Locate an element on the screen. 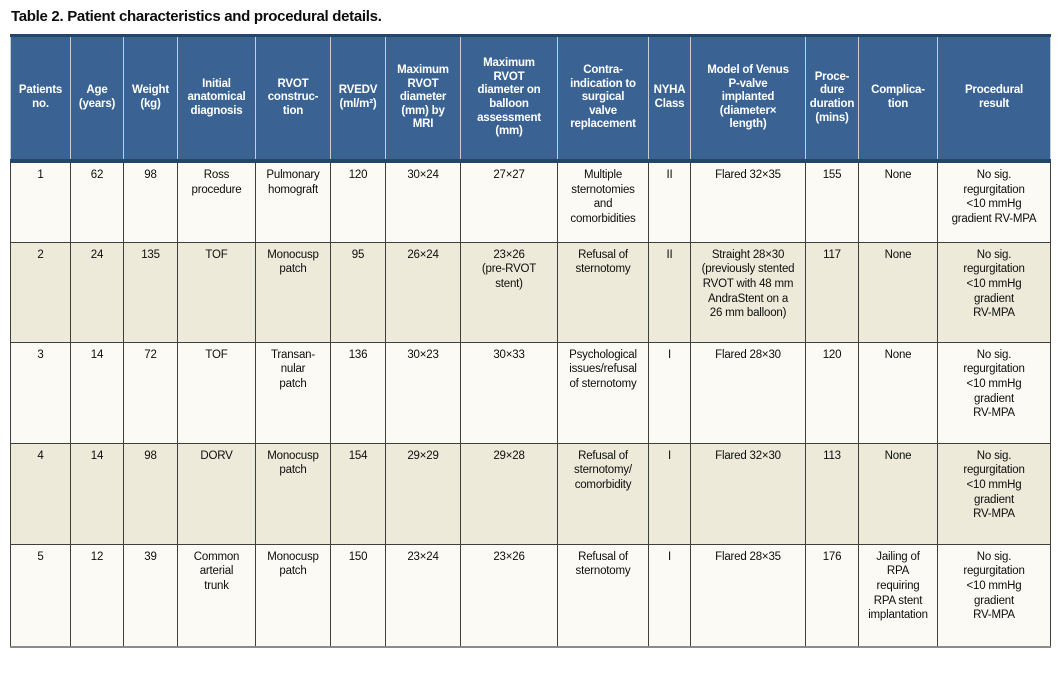 The image size is (1061, 674). table-cell: 4 is located at coordinates (40, 493).